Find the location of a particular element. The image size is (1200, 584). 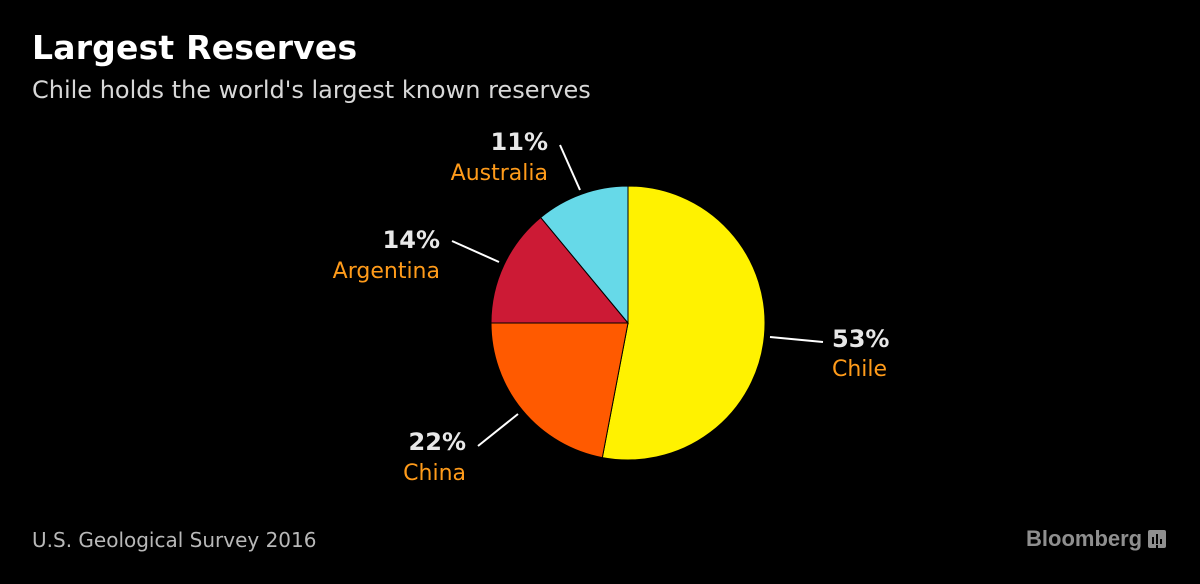

data-label-argentina-value: 14% is located at coordinates (411, 240).